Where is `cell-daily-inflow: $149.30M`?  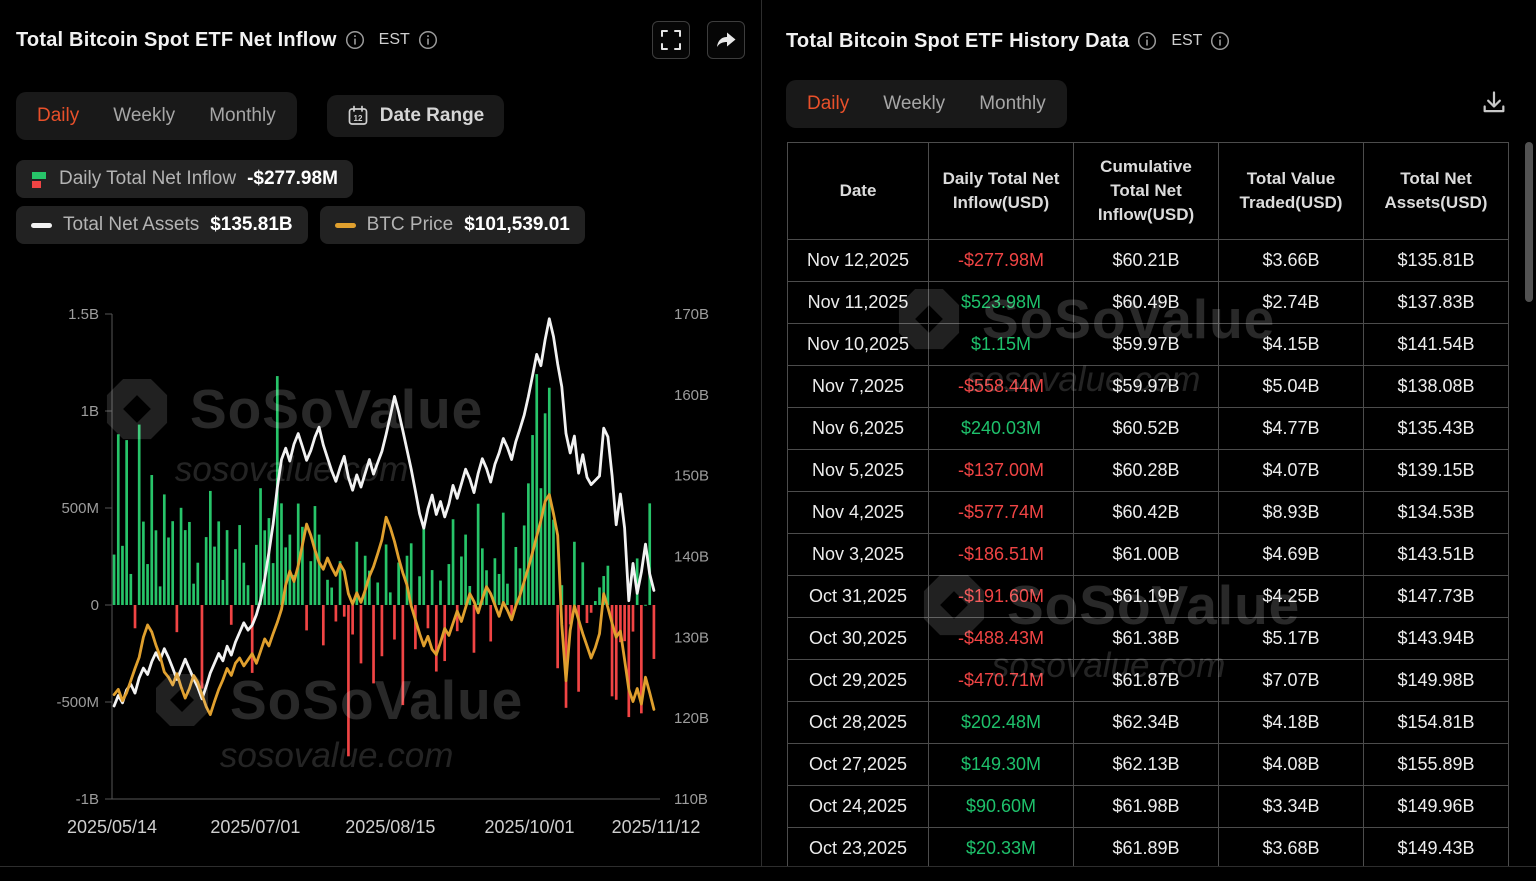 cell-daily-inflow: $149.30M is located at coordinates (1001, 764).